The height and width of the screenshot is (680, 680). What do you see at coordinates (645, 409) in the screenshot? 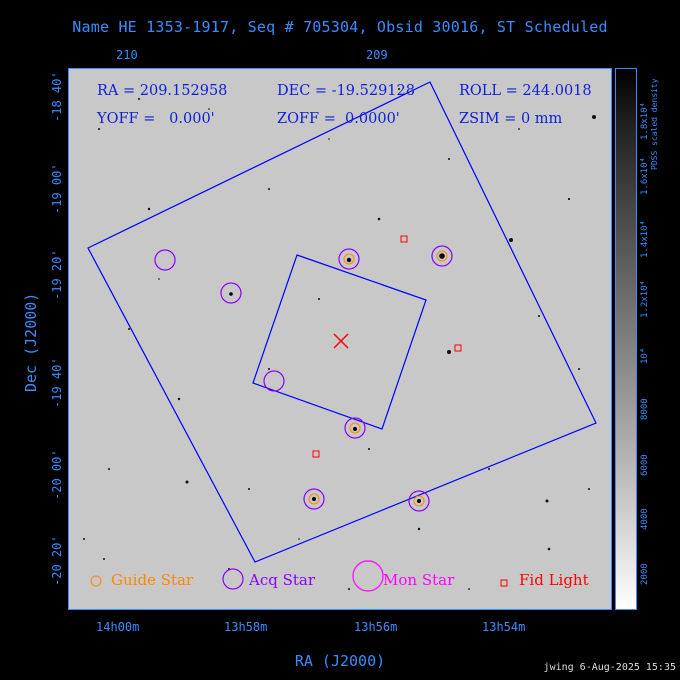
I see `colorbar-tick: 8000` at bounding box center [645, 409].